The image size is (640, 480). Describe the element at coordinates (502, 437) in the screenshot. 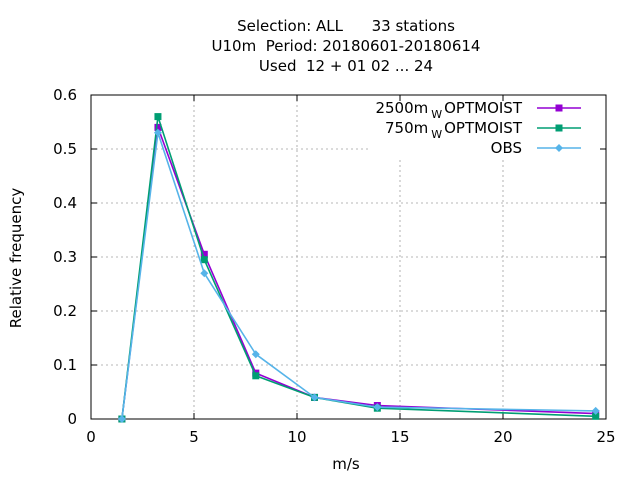

I see `x-tick-label: 20` at that location.